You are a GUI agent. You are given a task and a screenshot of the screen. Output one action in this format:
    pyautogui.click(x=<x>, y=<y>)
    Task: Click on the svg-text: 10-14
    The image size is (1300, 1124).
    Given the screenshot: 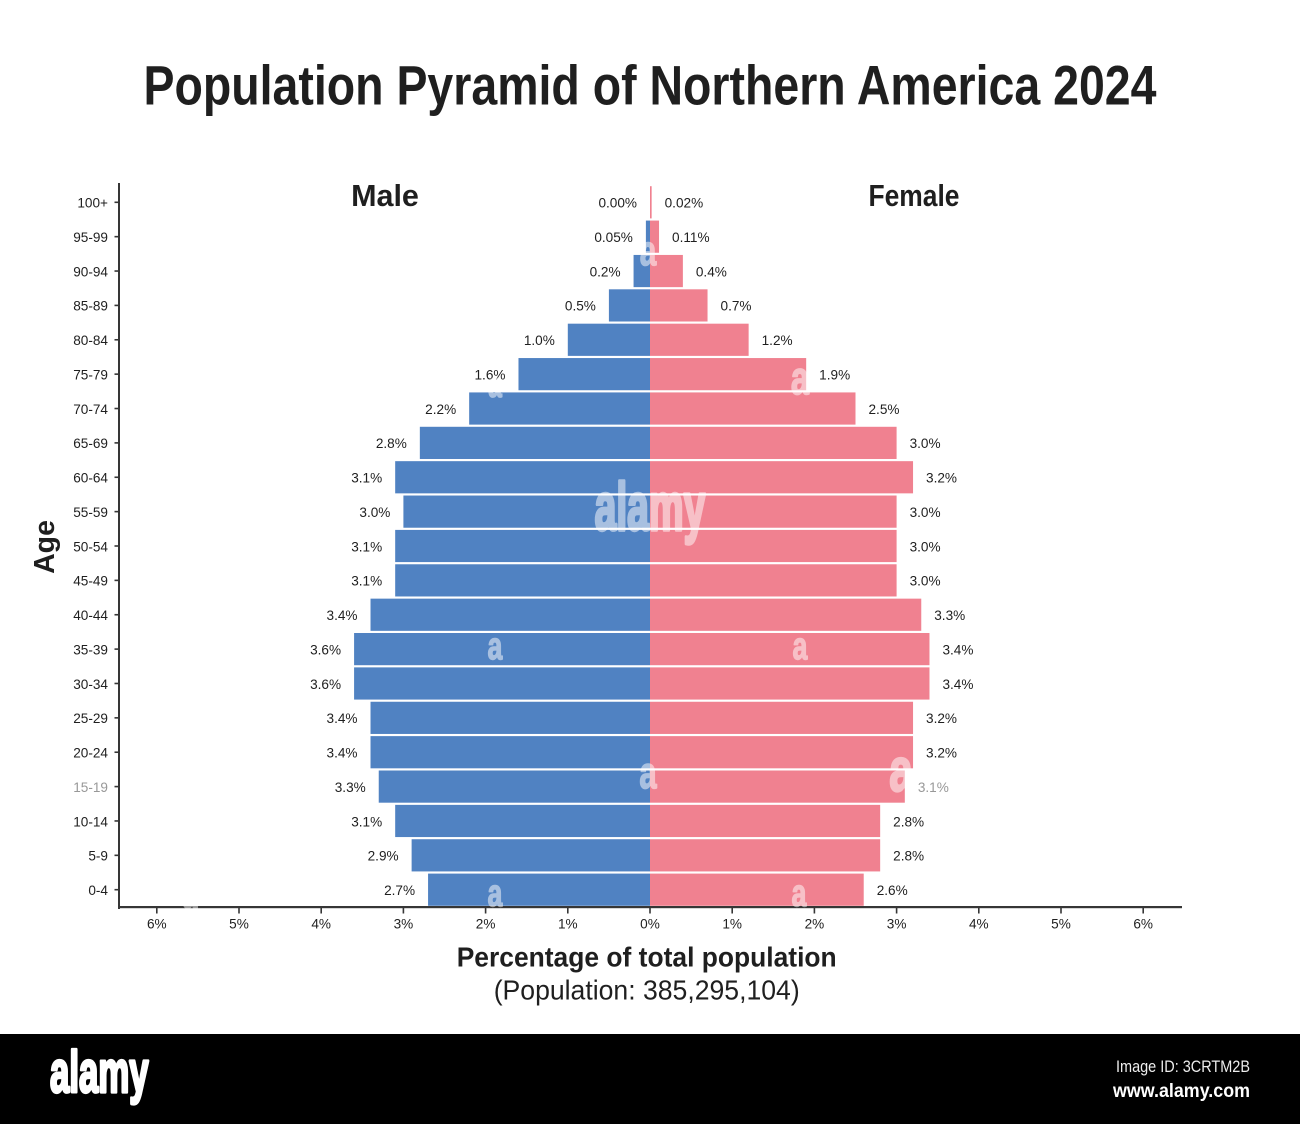 What is the action you would take?
    pyautogui.click(x=90, y=821)
    